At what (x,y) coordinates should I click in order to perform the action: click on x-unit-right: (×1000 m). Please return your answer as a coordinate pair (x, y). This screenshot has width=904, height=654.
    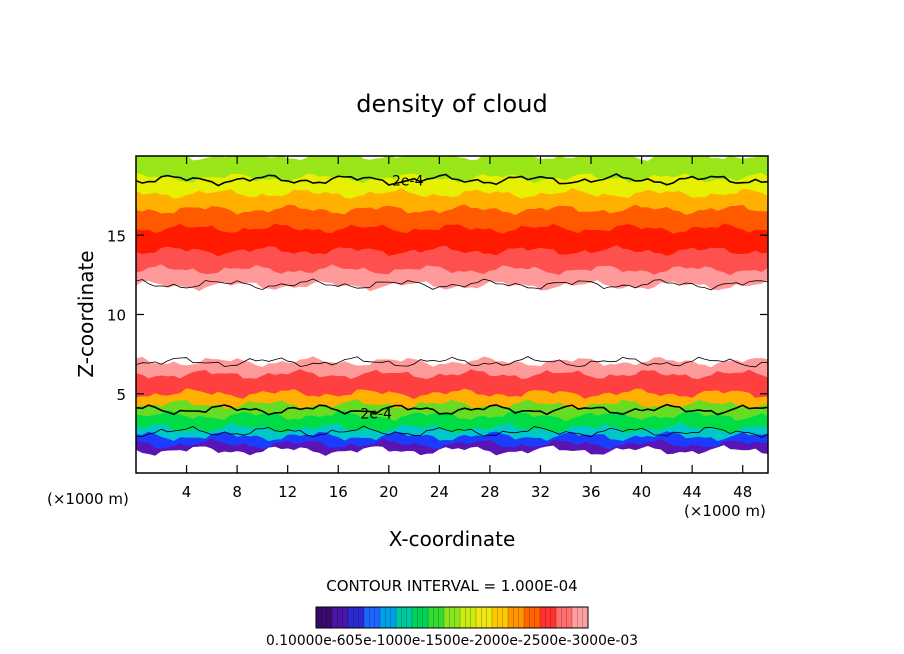
    Looking at the image, I should click on (725, 511).